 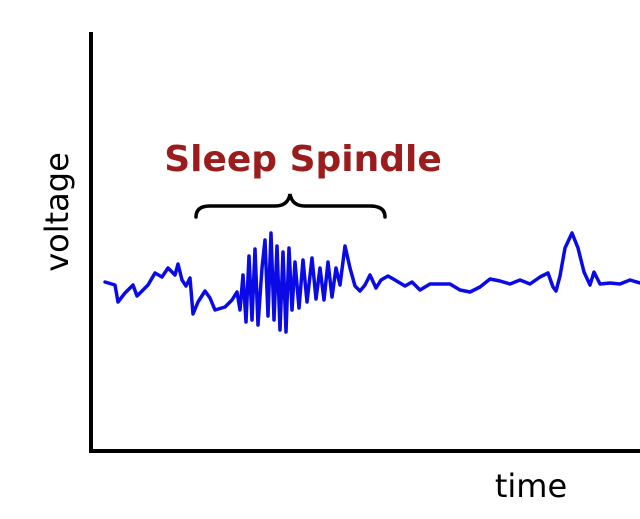 What do you see at coordinates (57, 212) in the screenshot?
I see `y-axis-label: voltage` at bounding box center [57, 212].